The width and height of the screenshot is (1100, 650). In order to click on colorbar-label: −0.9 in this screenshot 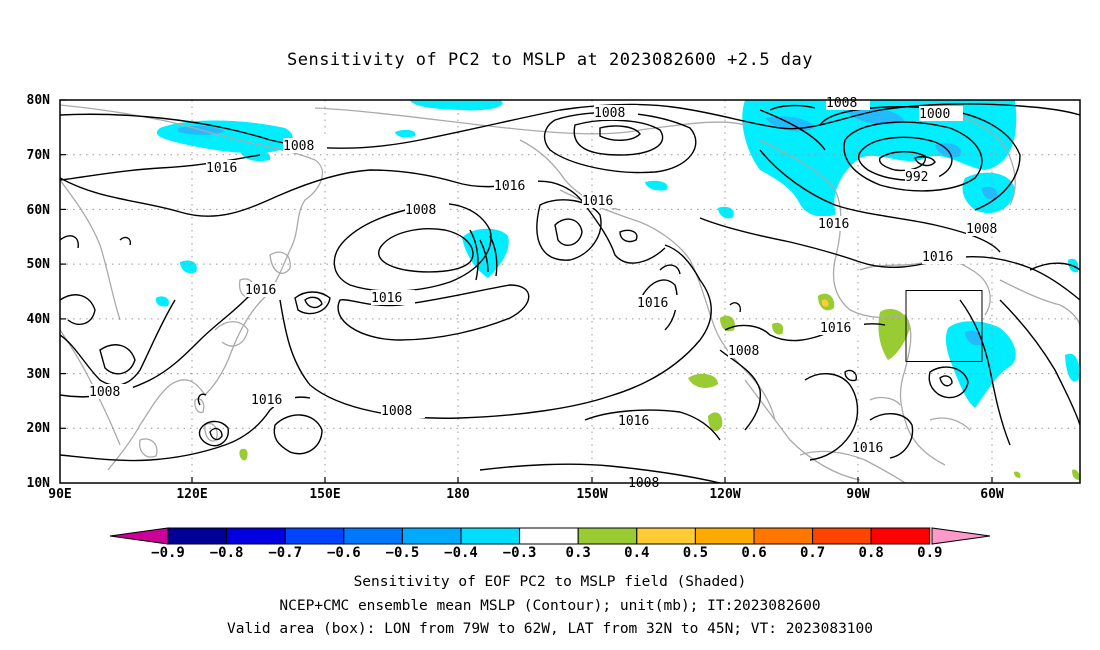, I will do `click(168, 553)`.